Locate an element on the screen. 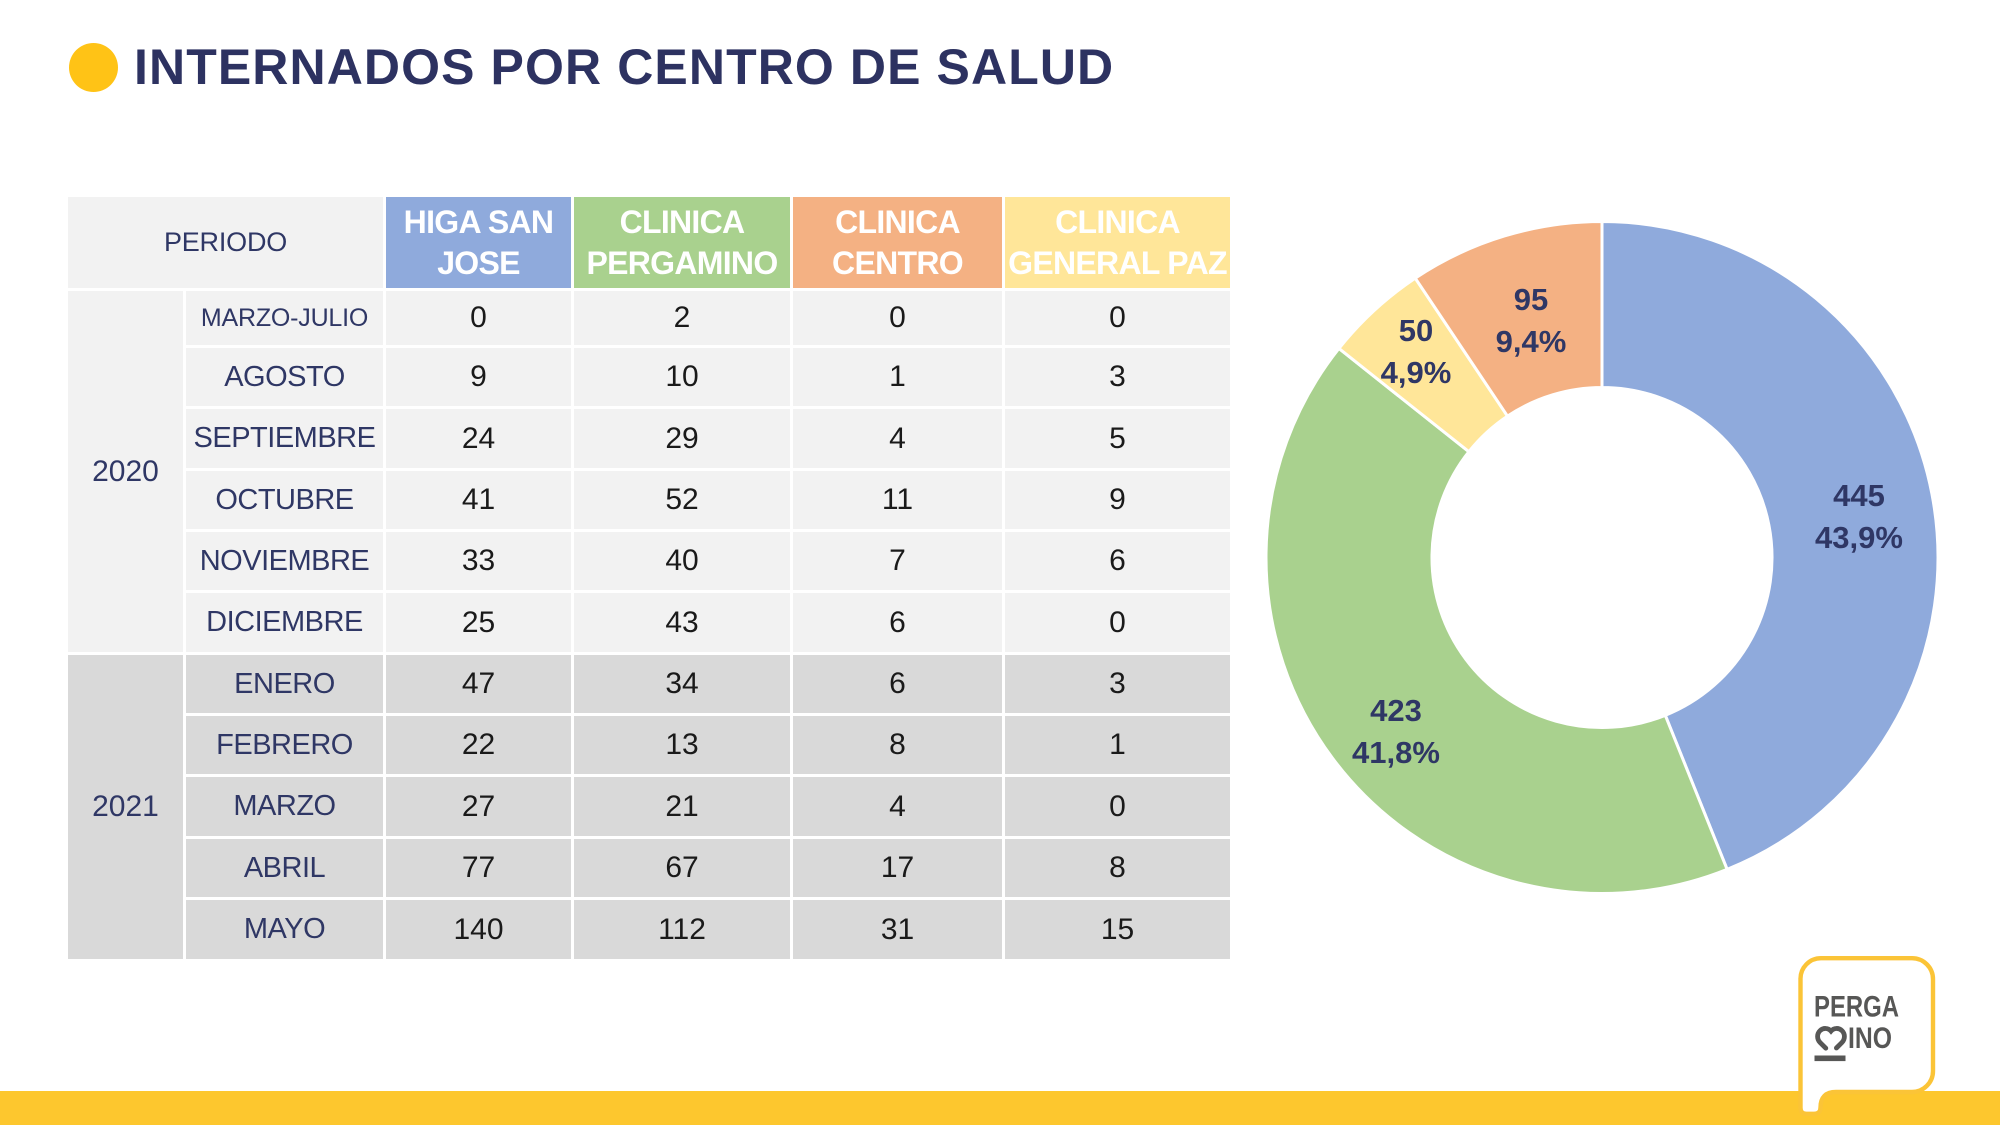  column-header-clinica-centro: CLINICA CENTRO is located at coordinates (899, 244).